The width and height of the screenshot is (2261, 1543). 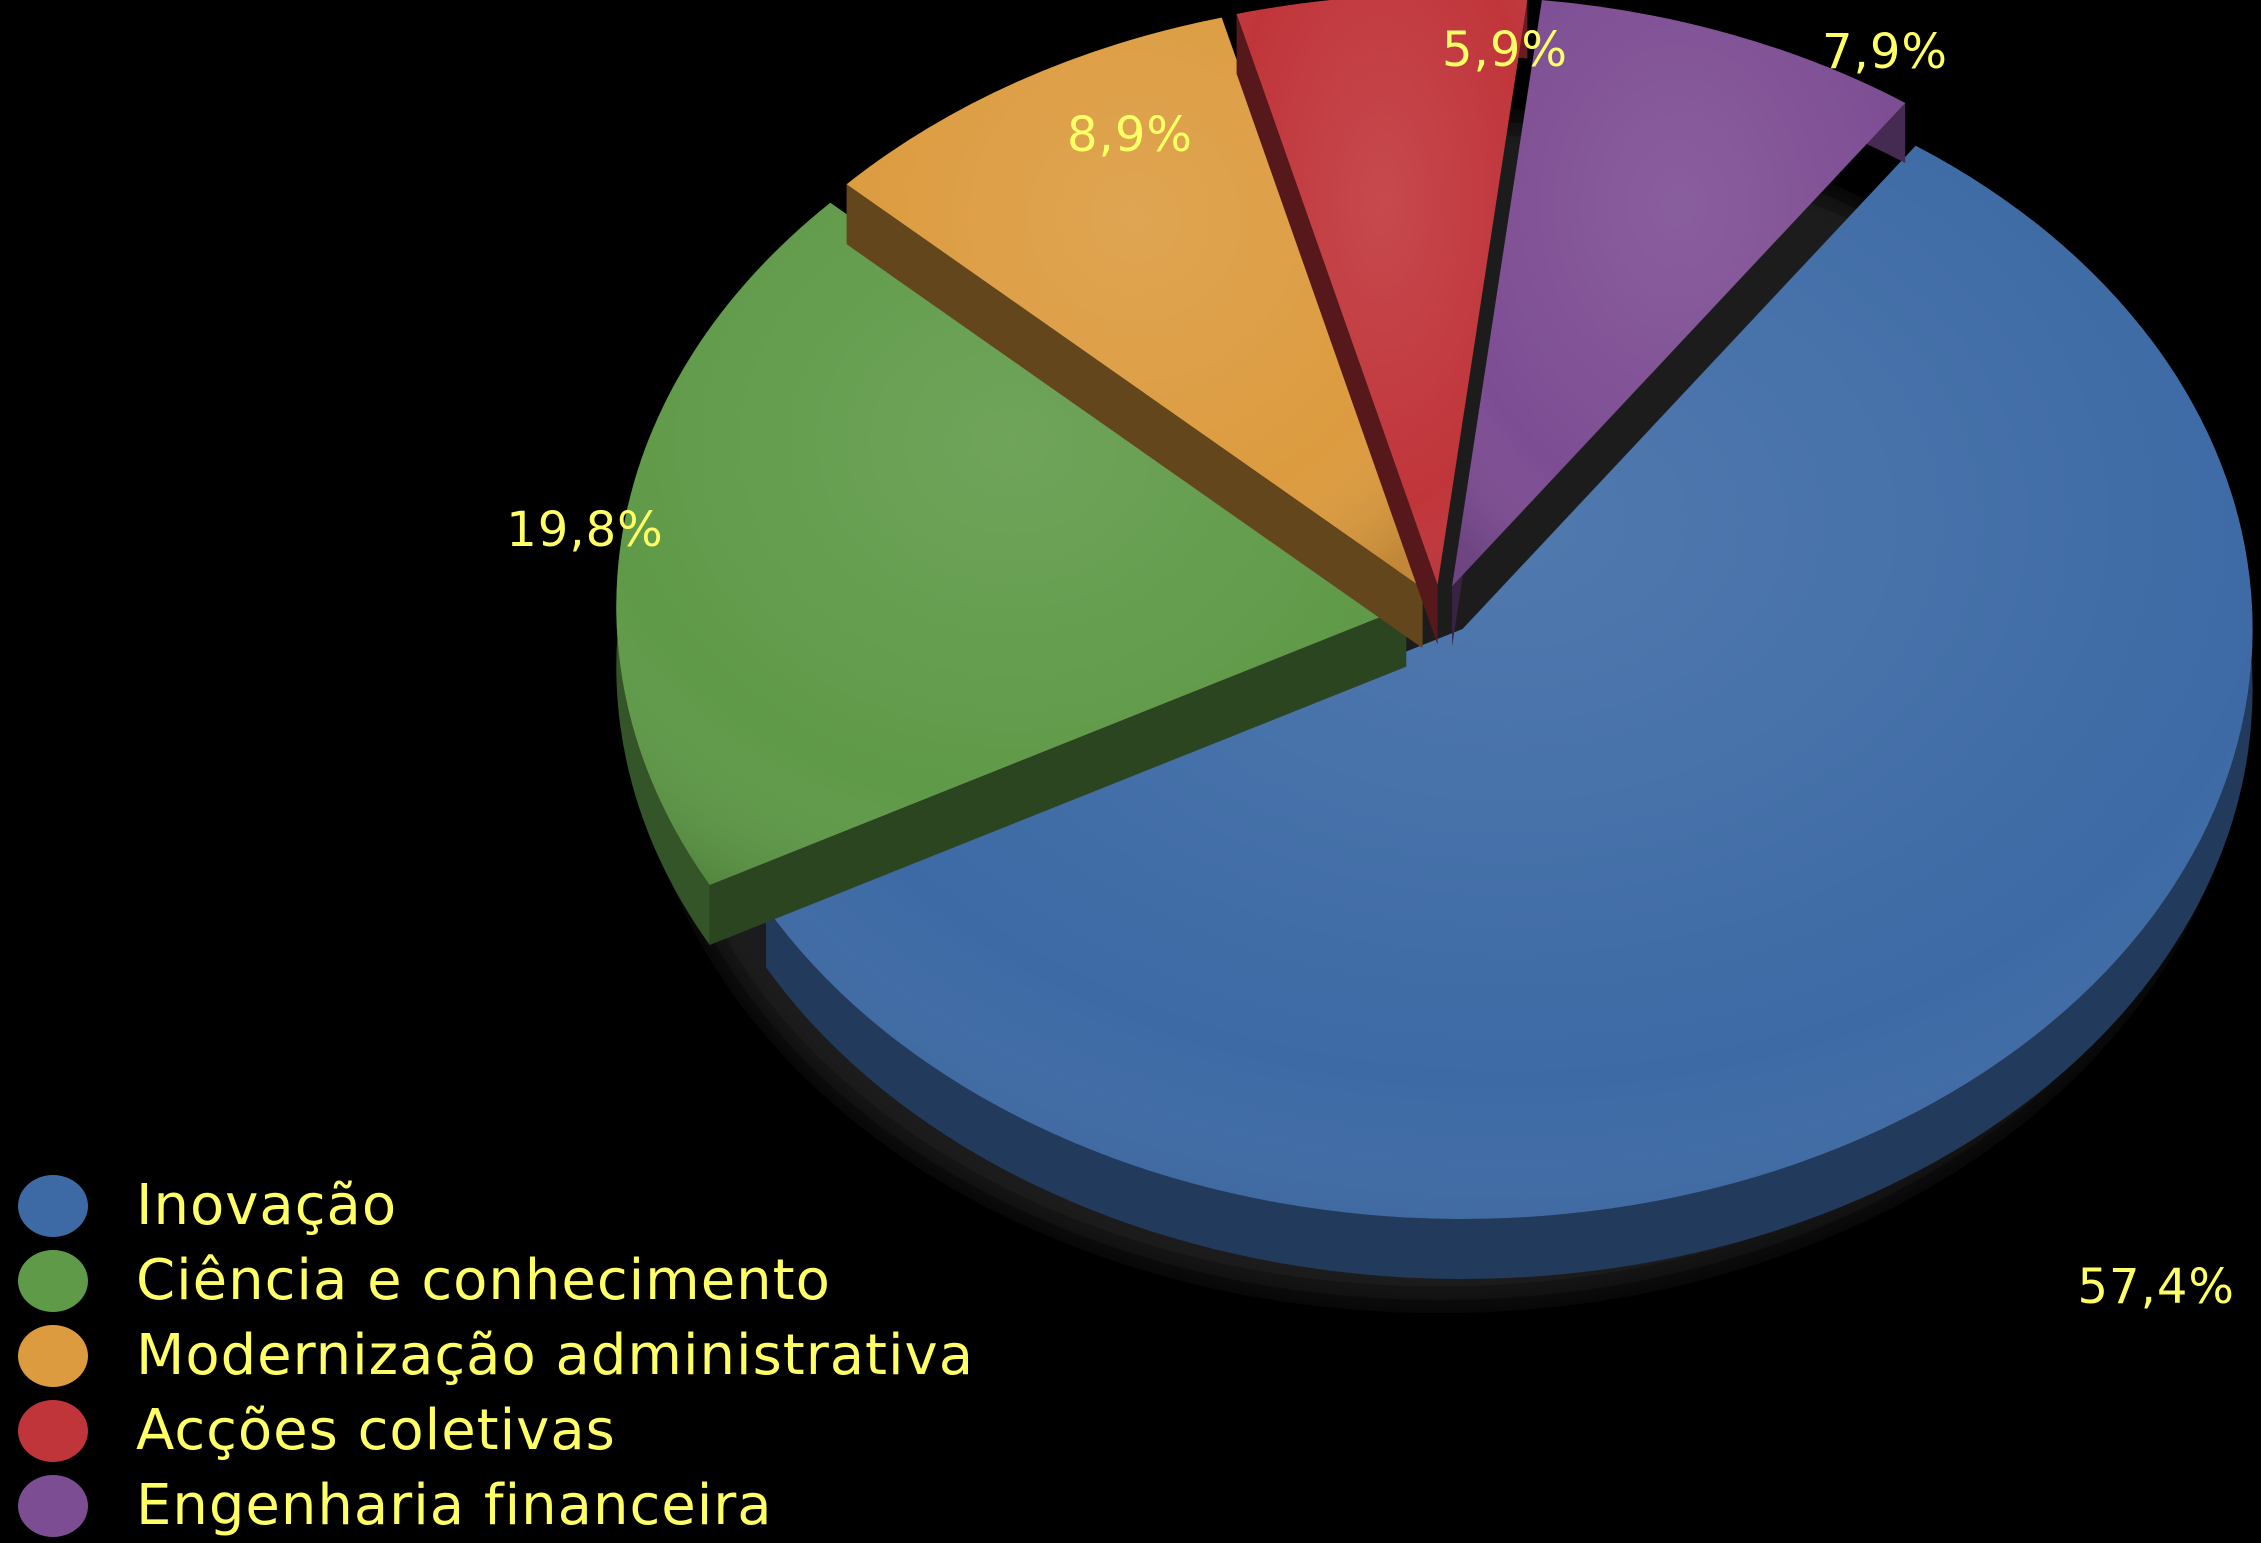 I want to click on legend-label: Inovação, so click(x=267, y=1205).